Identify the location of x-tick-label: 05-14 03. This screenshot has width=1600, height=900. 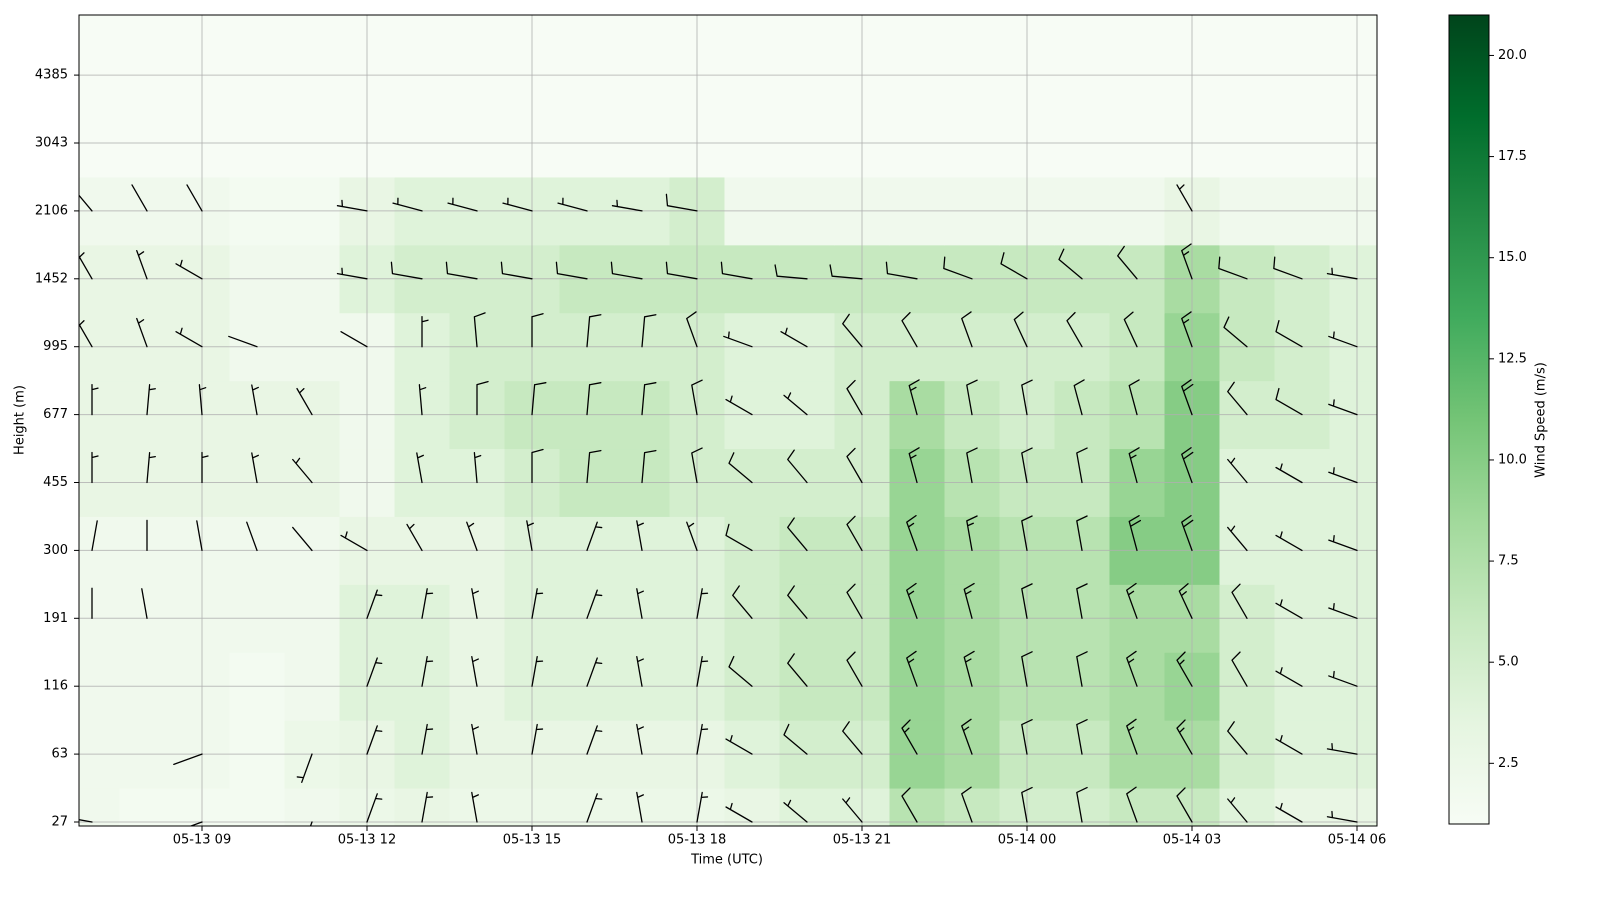
(1192, 840).